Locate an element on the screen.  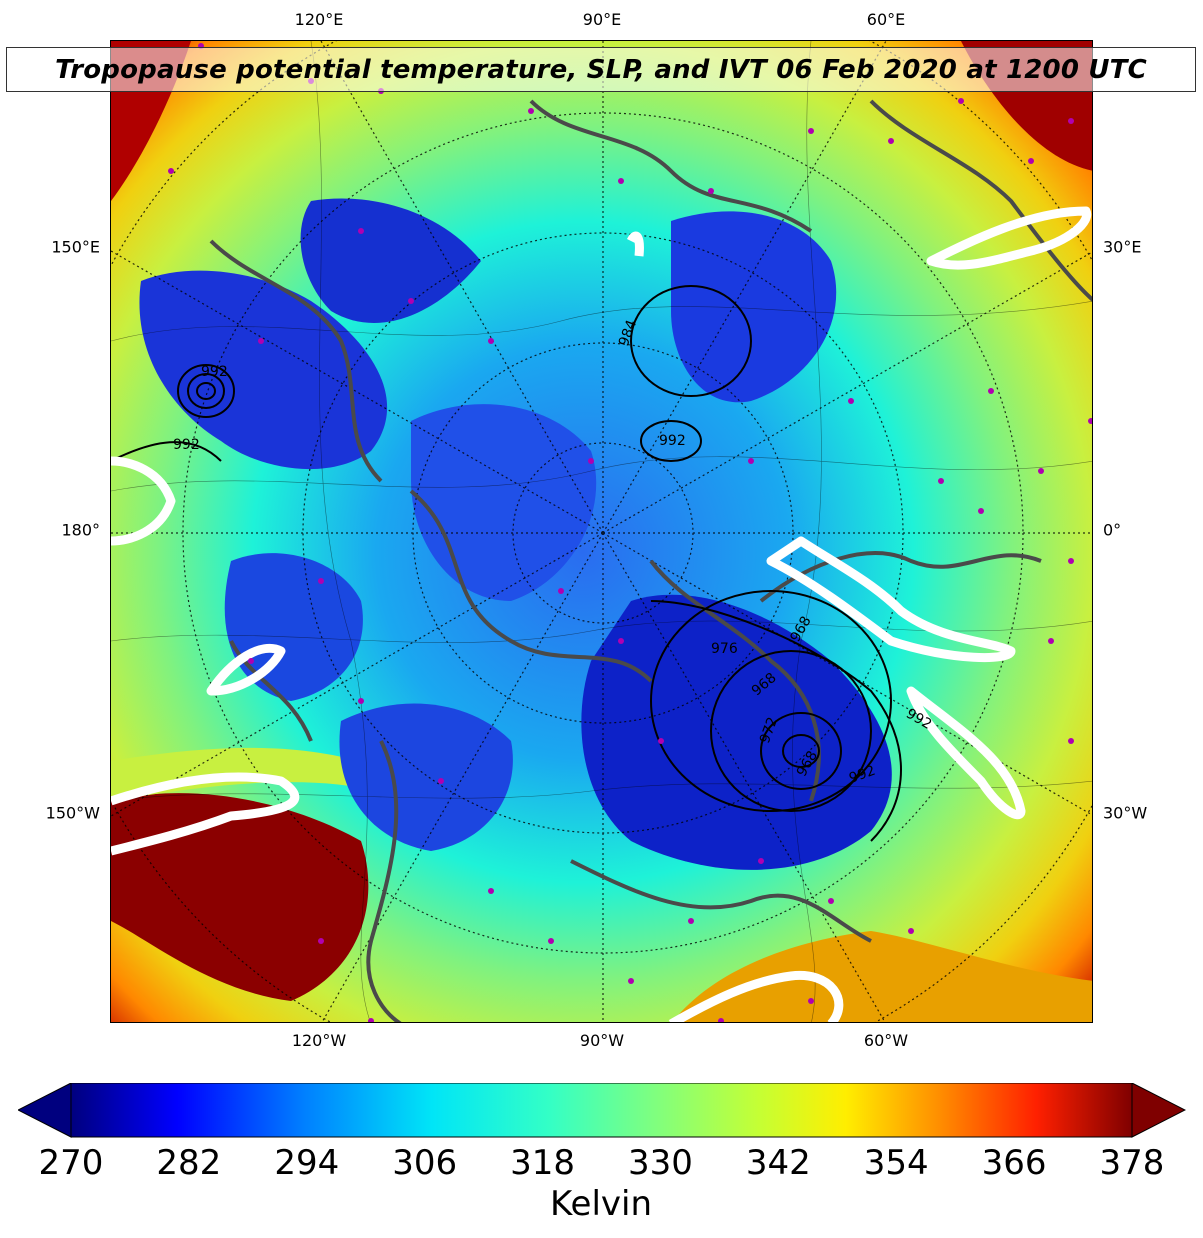
cold-lobe-northwest is located at coordinates (390, 260).